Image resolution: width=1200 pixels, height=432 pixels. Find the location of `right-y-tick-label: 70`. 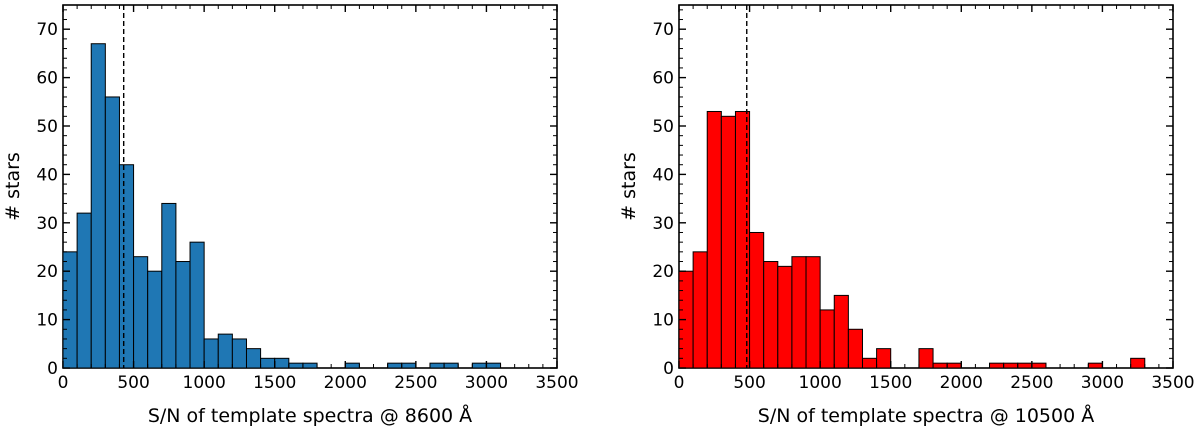

right-y-tick-label: 70 is located at coordinates (663, 30).